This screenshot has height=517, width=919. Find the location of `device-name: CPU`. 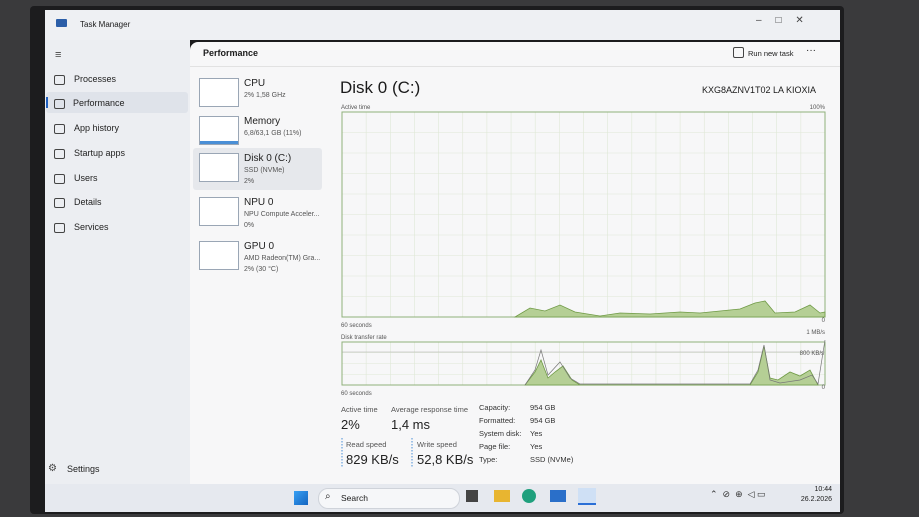

device-name: CPU is located at coordinates (255, 83).